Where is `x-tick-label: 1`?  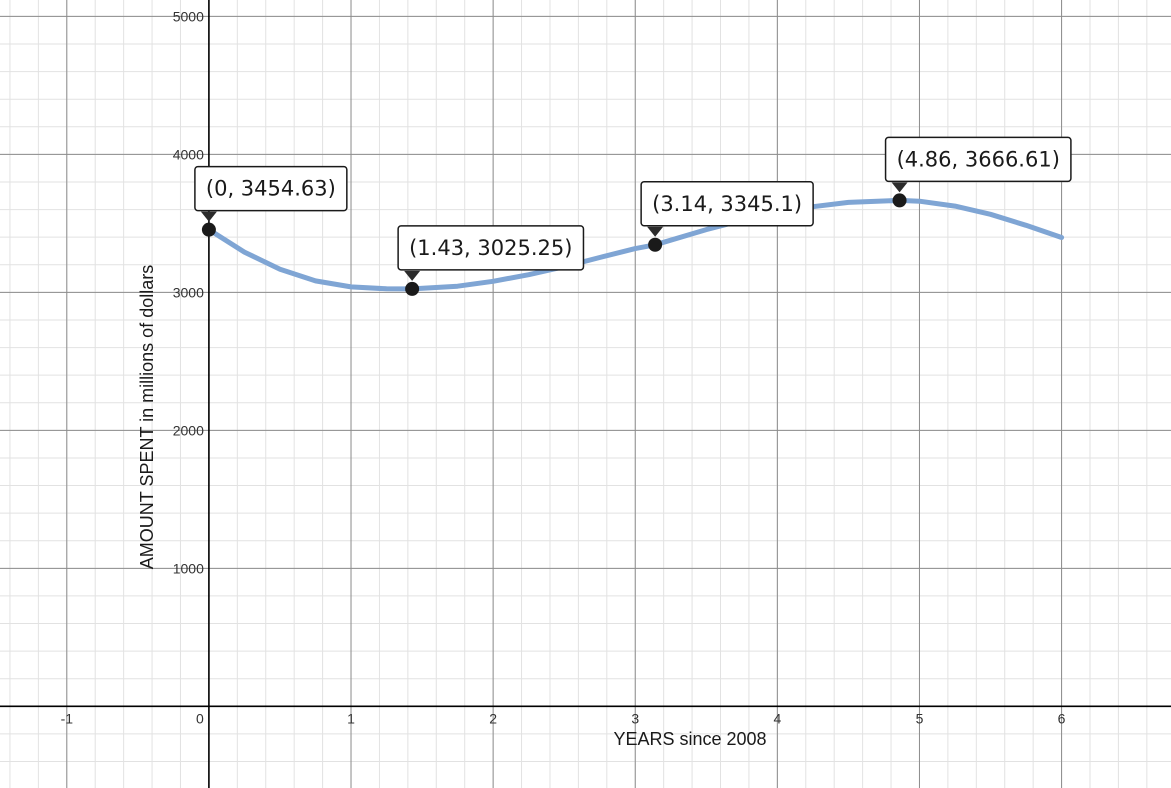
x-tick-label: 1 is located at coordinates (351, 718).